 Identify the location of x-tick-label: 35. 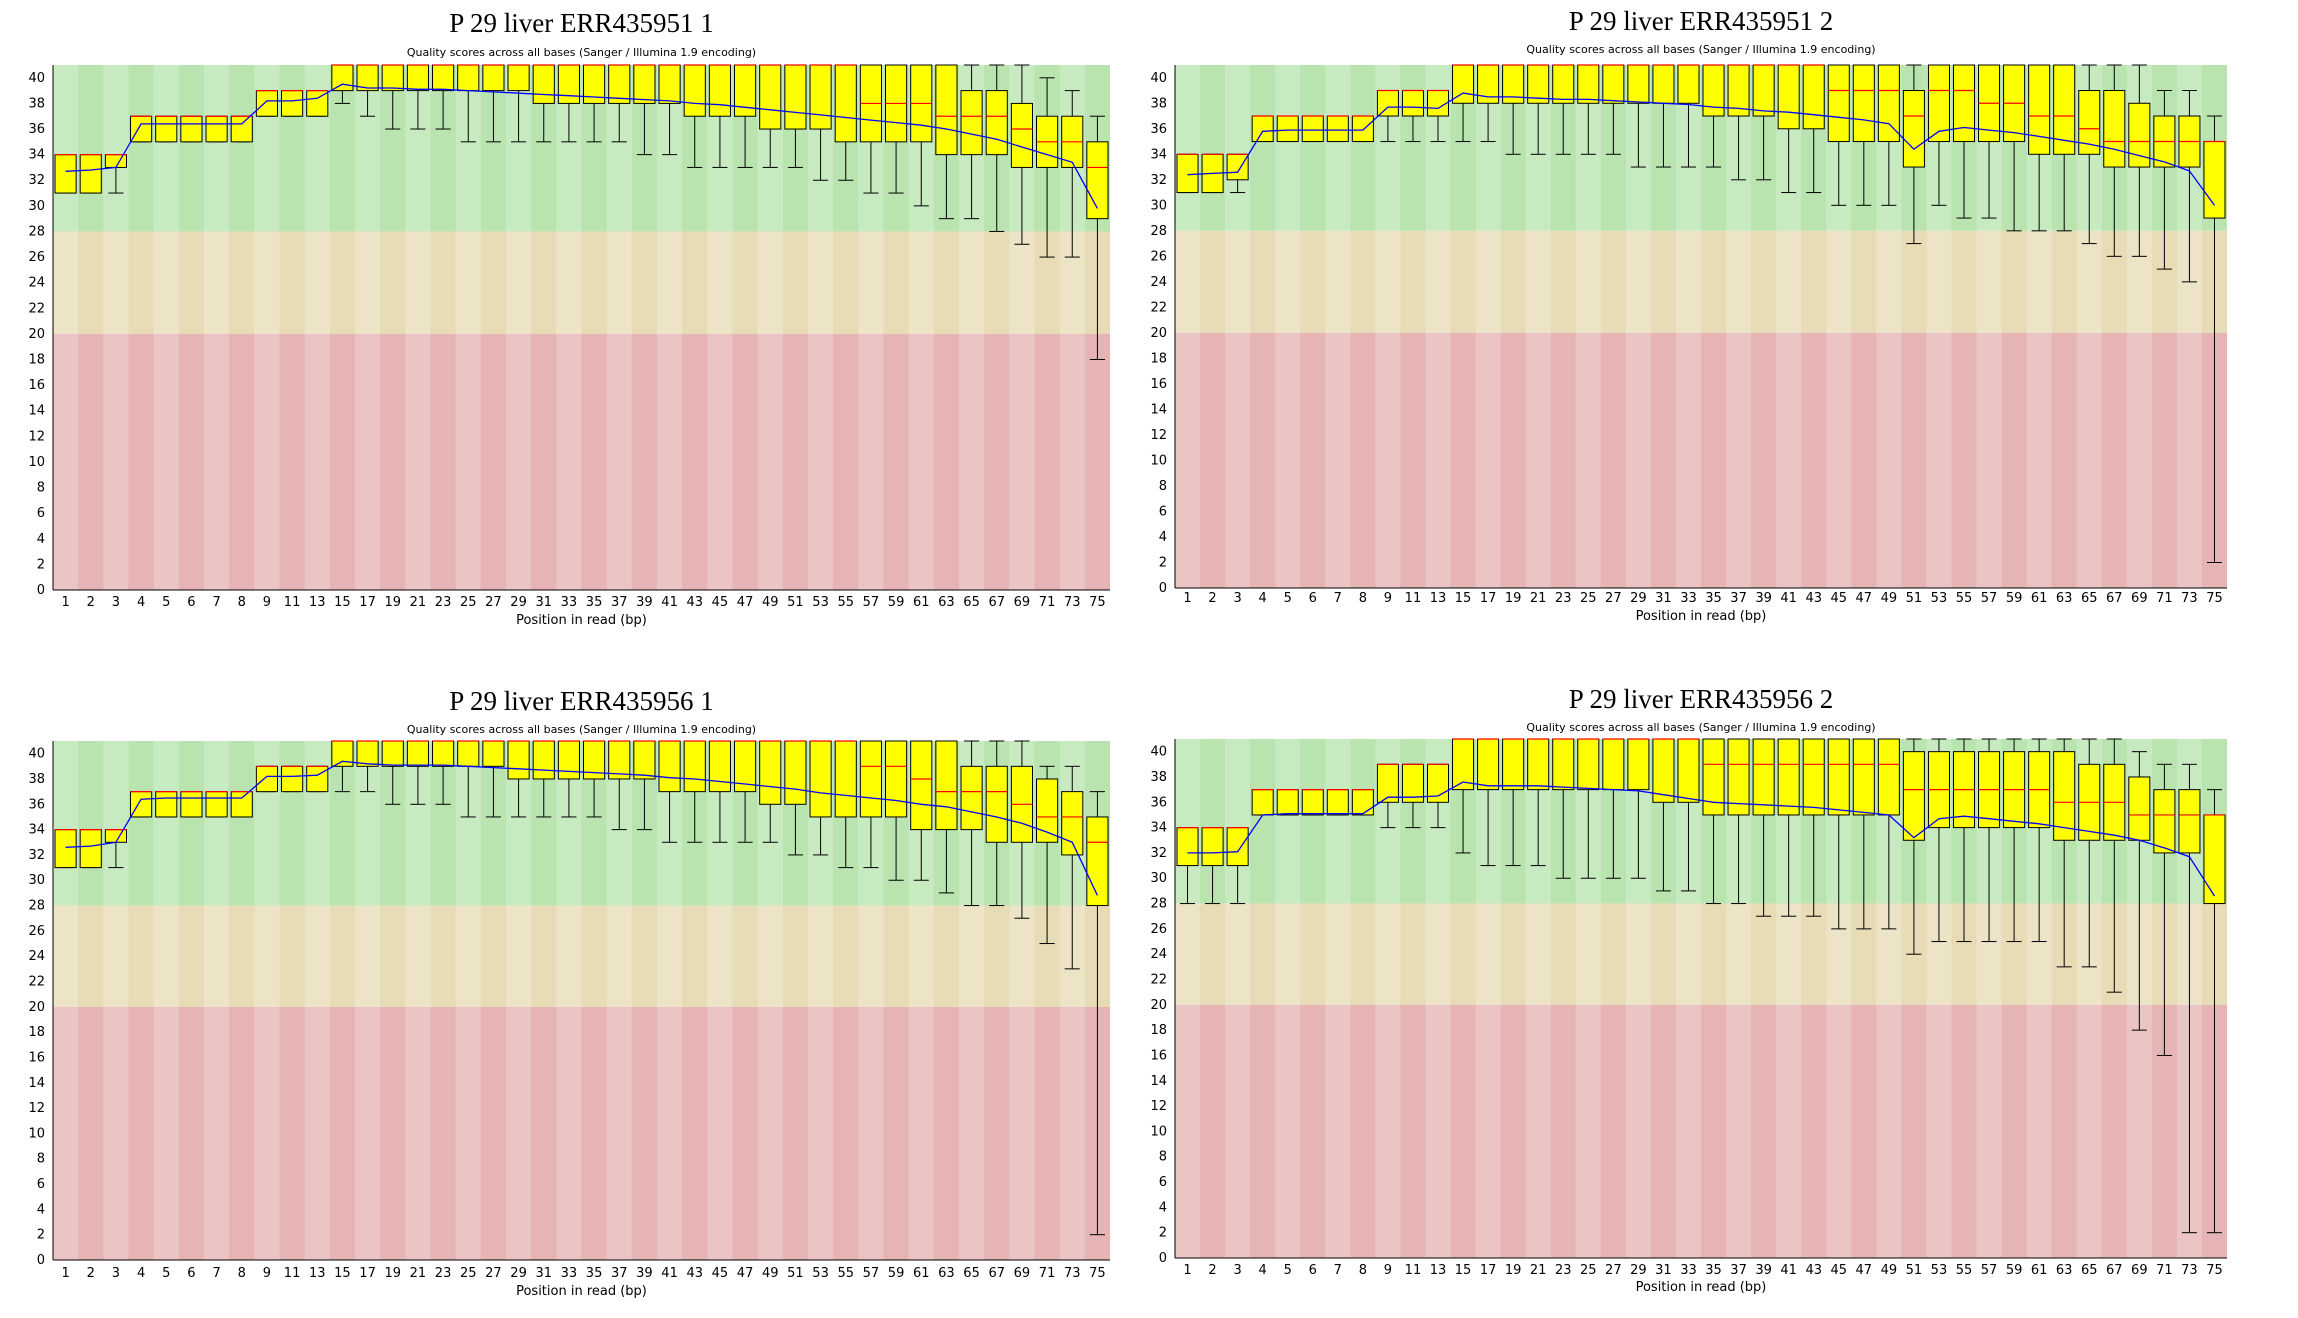
(594, 1273).